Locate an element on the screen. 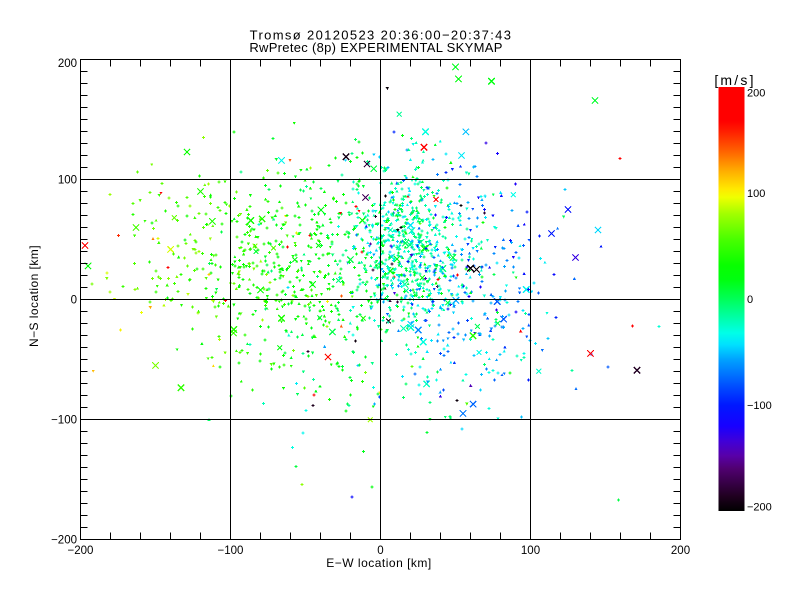 This screenshot has width=800, height=605. svg-text: N−S location [km] is located at coordinates (34, 296).